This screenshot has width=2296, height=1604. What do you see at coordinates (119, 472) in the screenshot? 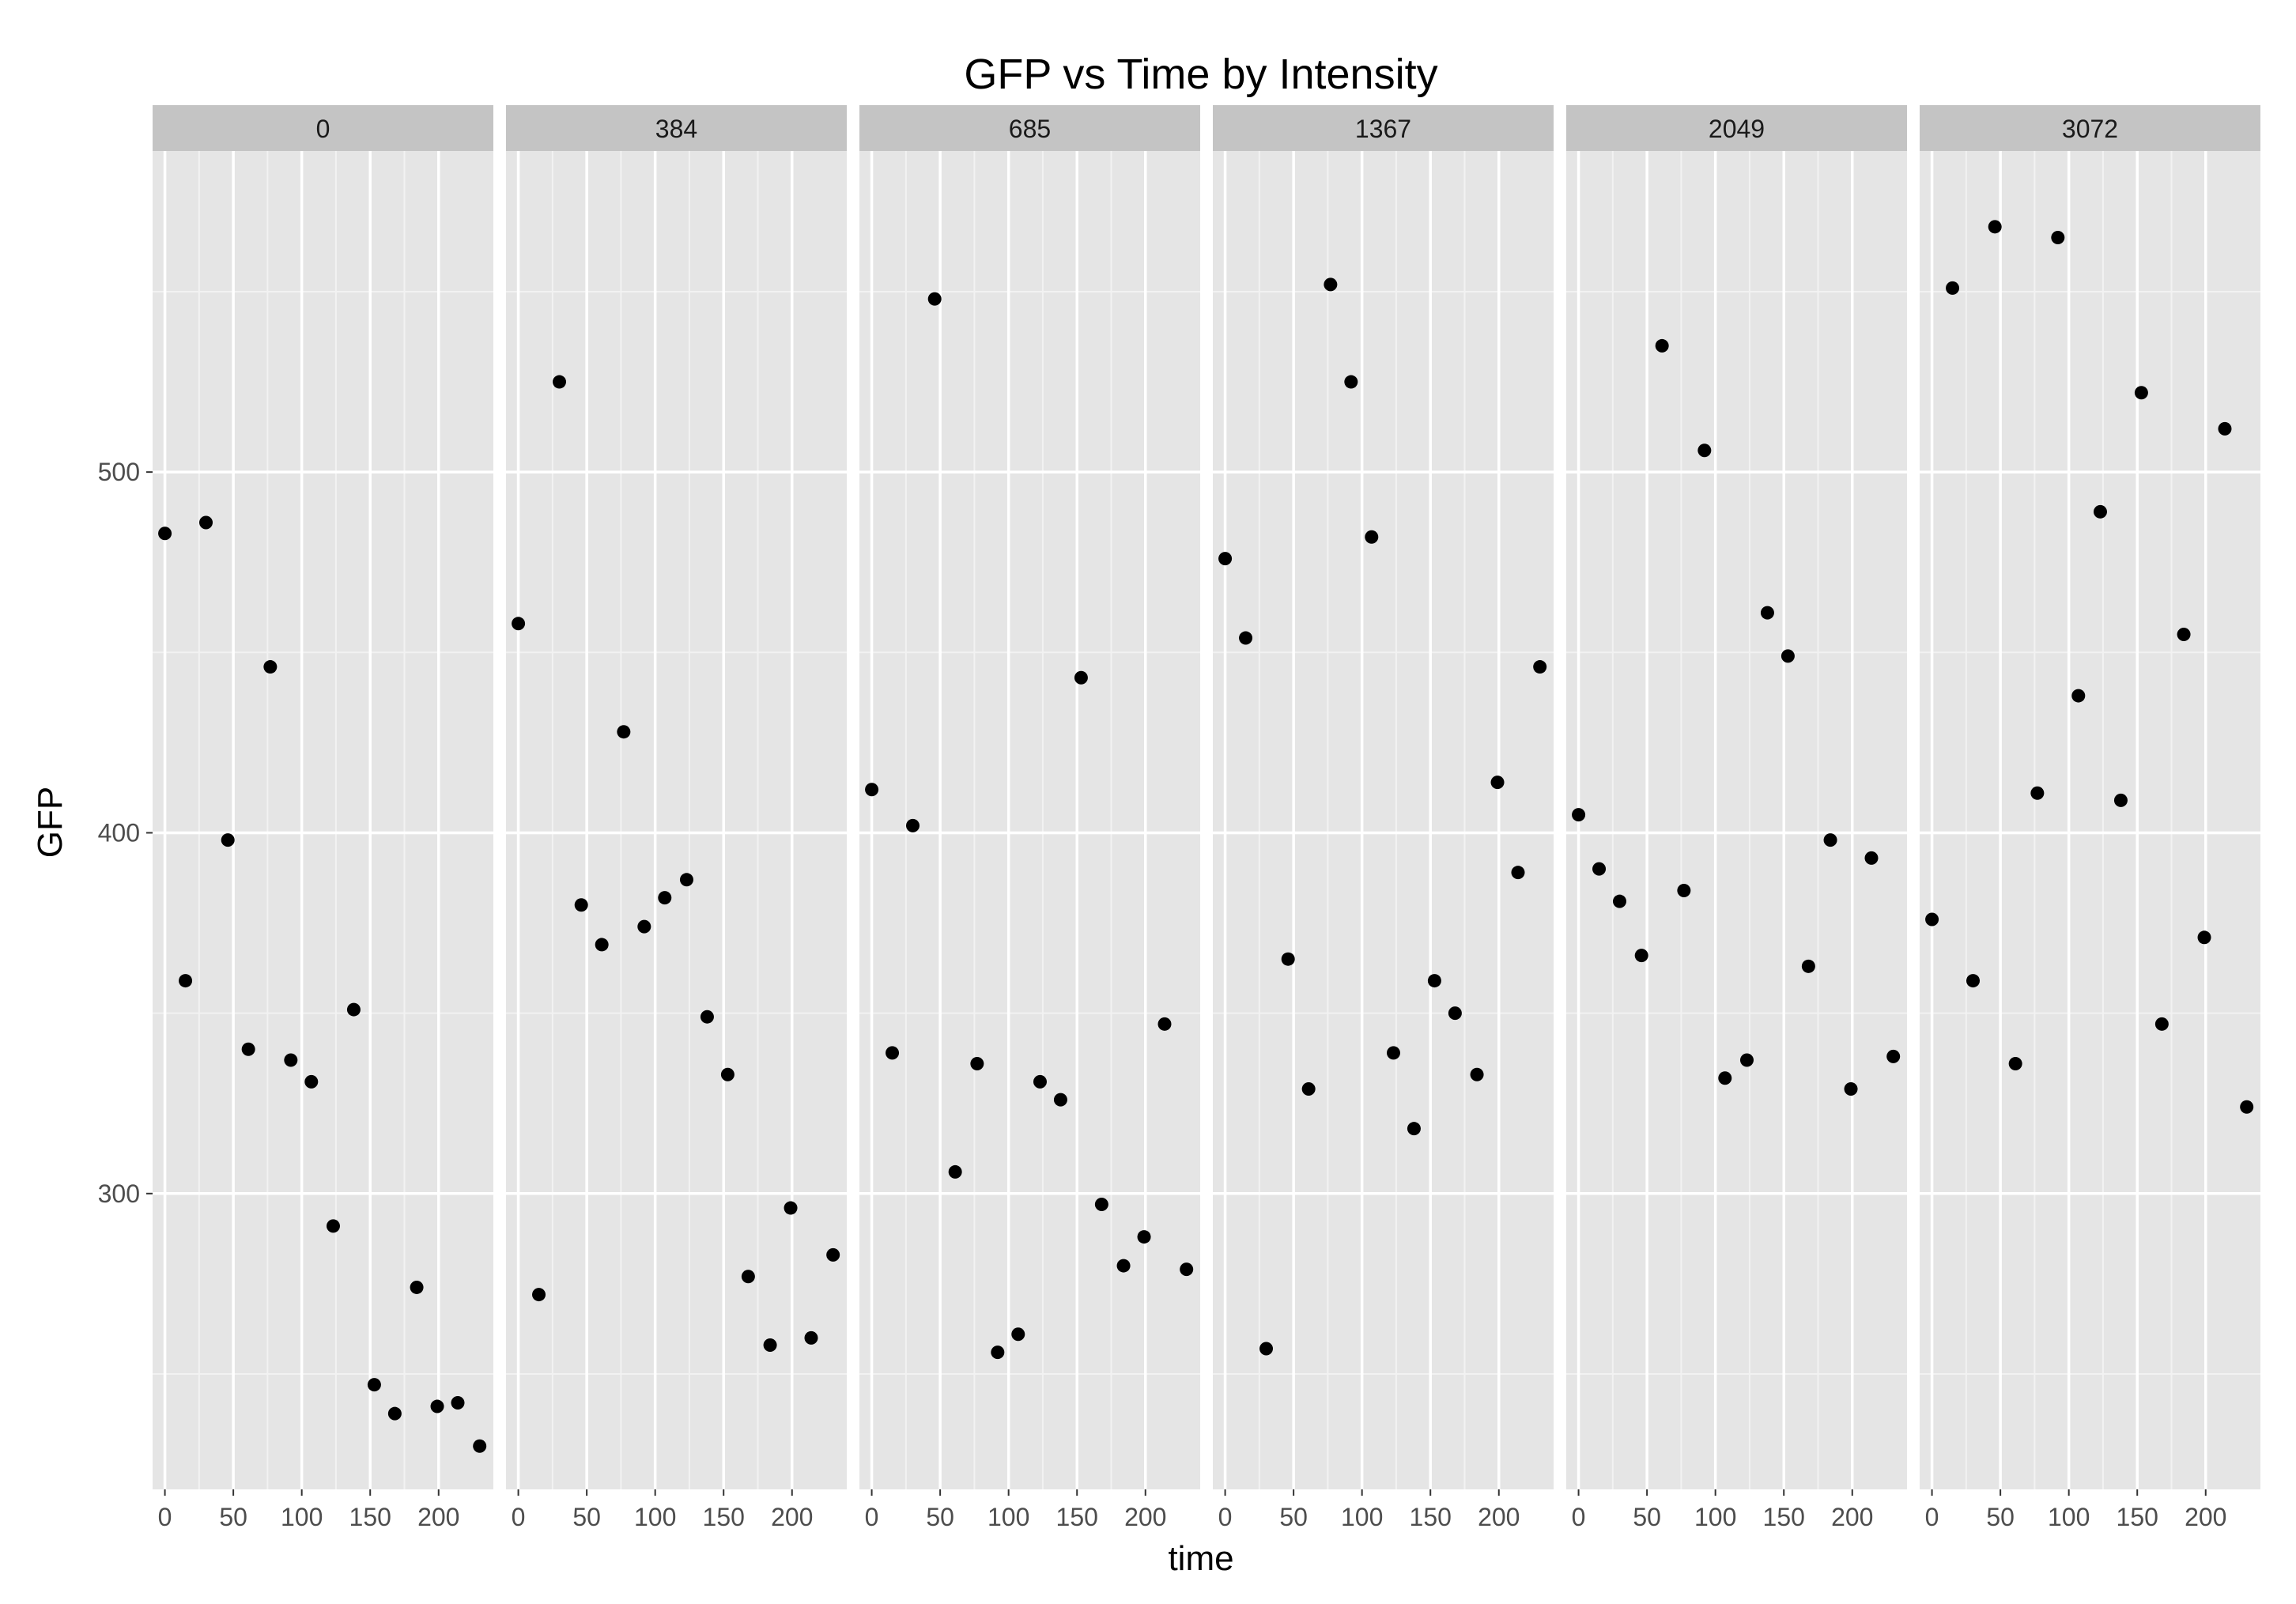
I see `y-tick-label: 500` at bounding box center [119, 472].